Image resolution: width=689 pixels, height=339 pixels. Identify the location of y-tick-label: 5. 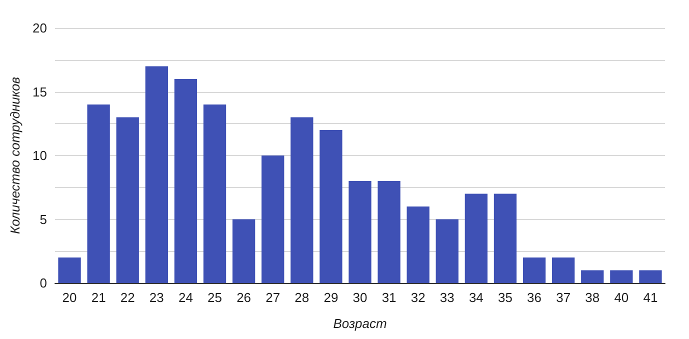
(43, 219).